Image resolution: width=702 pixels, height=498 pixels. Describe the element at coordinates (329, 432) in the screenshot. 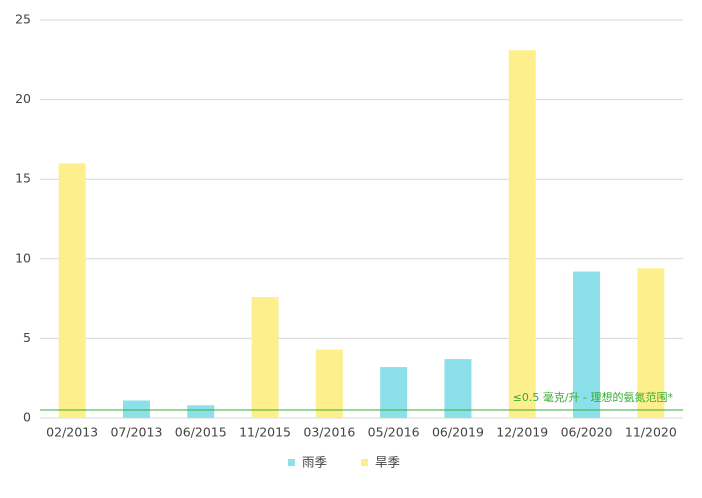

I see `x-tick-label: 03/2016` at that location.